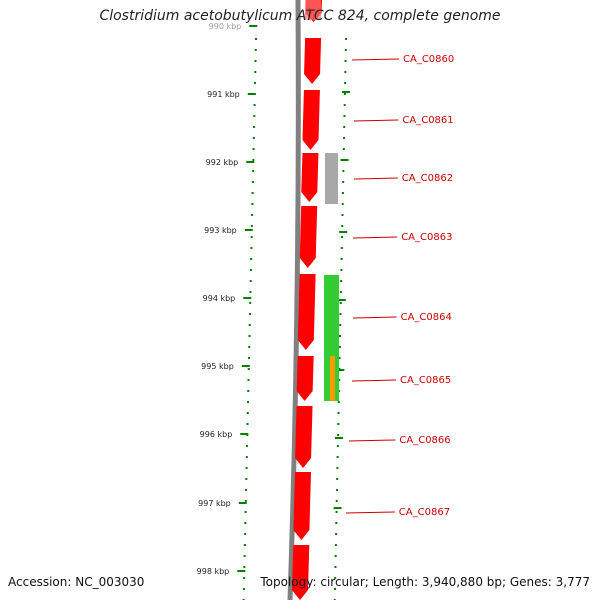  Describe the element at coordinates (213, 571) in the screenshot. I see `scale-tick-label: 998 kbp` at that location.